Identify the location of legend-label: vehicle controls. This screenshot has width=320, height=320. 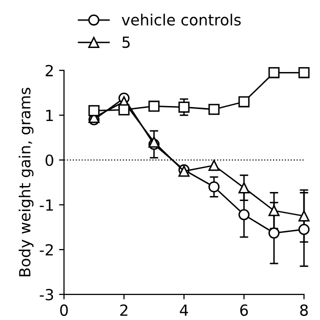
(181, 20).